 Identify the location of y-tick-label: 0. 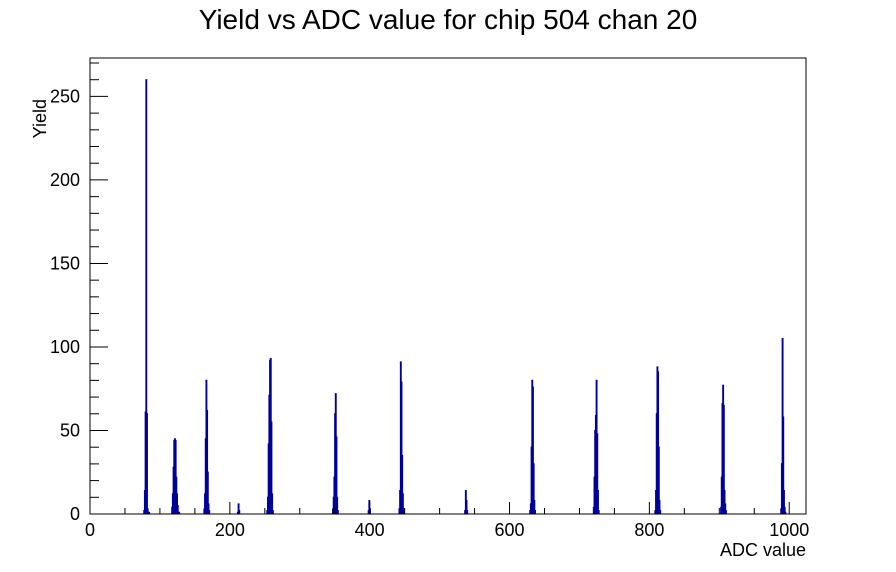
(75, 514).